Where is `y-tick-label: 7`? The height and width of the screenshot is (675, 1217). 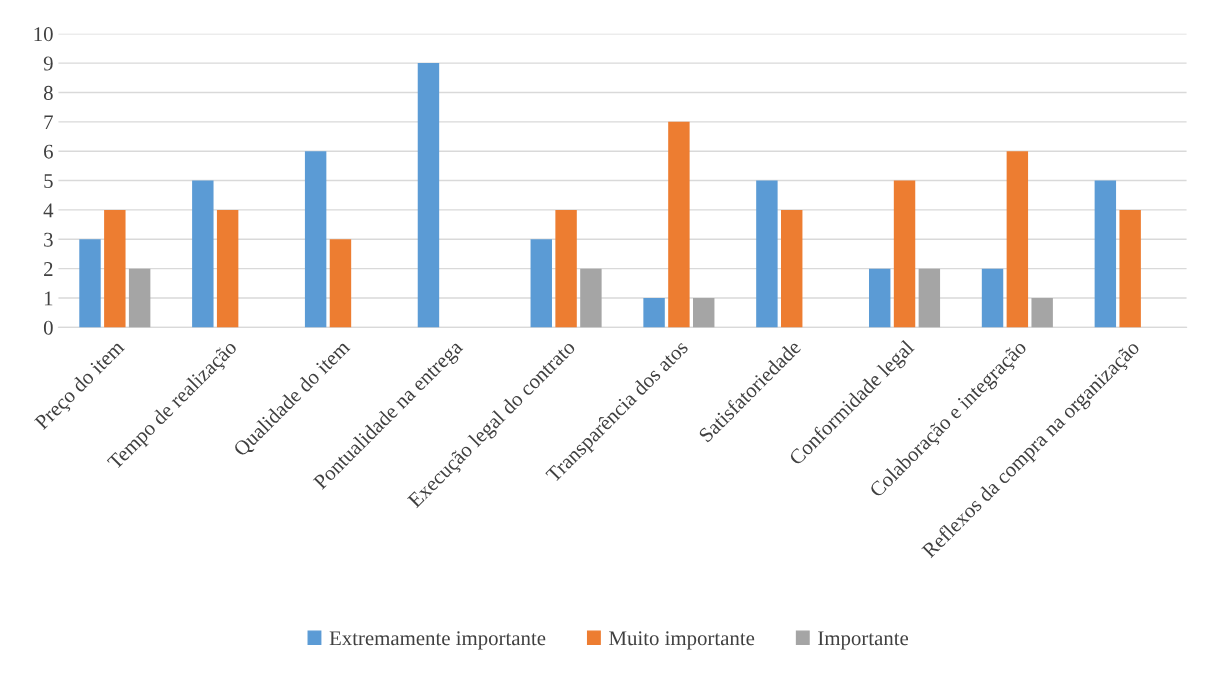
y-tick-label: 7 is located at coordinates (48, 122).